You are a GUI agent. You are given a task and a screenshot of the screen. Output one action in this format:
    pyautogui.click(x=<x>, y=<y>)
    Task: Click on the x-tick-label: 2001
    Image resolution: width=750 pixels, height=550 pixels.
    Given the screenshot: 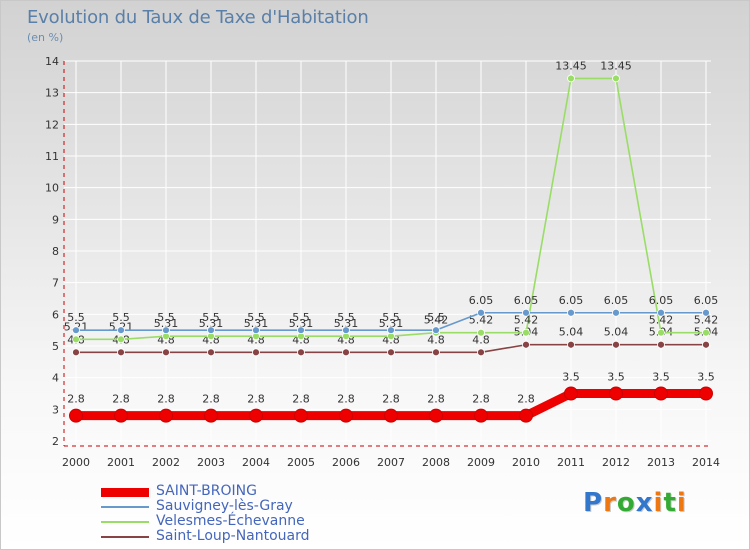 What is the action you would take?
    pyautogui.click(x=121, y=462)
    